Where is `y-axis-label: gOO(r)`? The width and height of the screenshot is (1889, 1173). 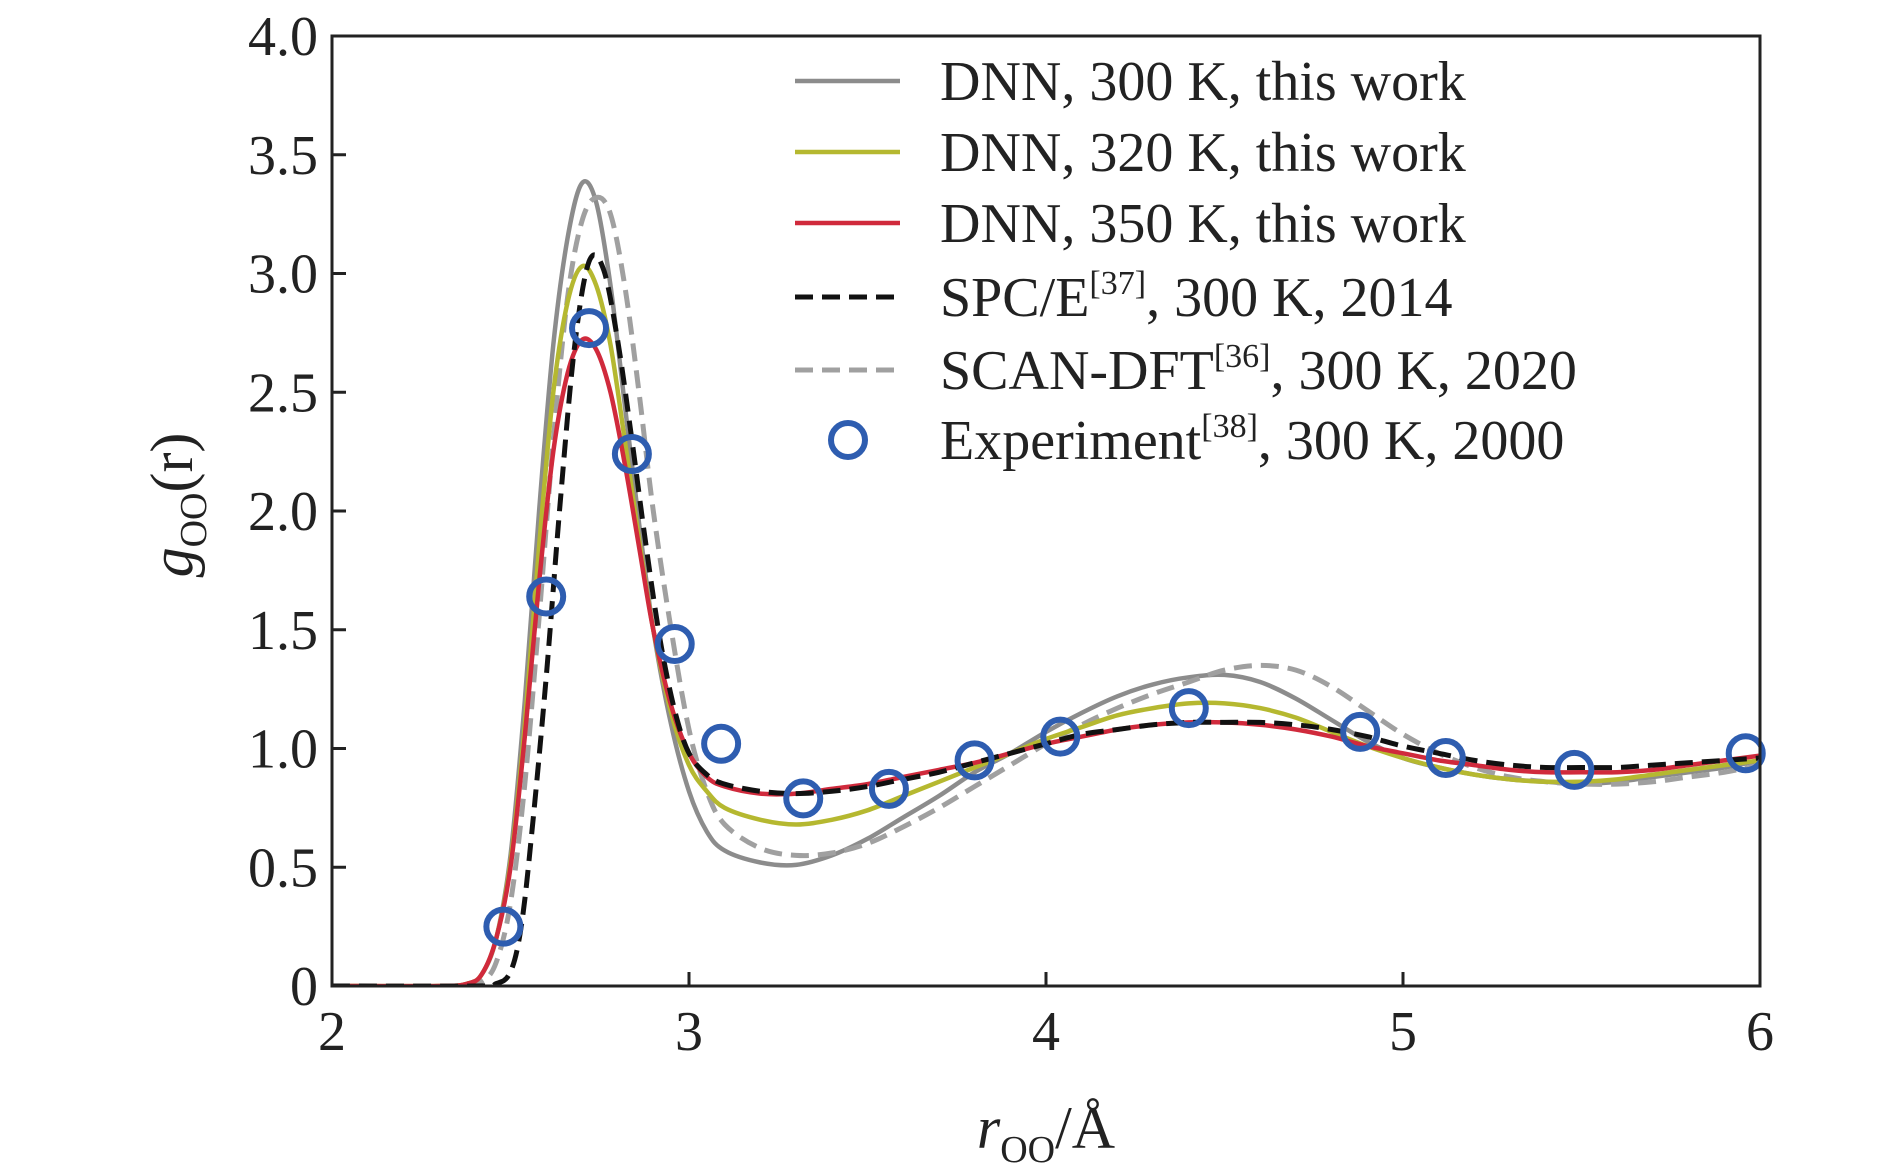 y-axis-label: gOO(r) is located at coordinates (177, 505).